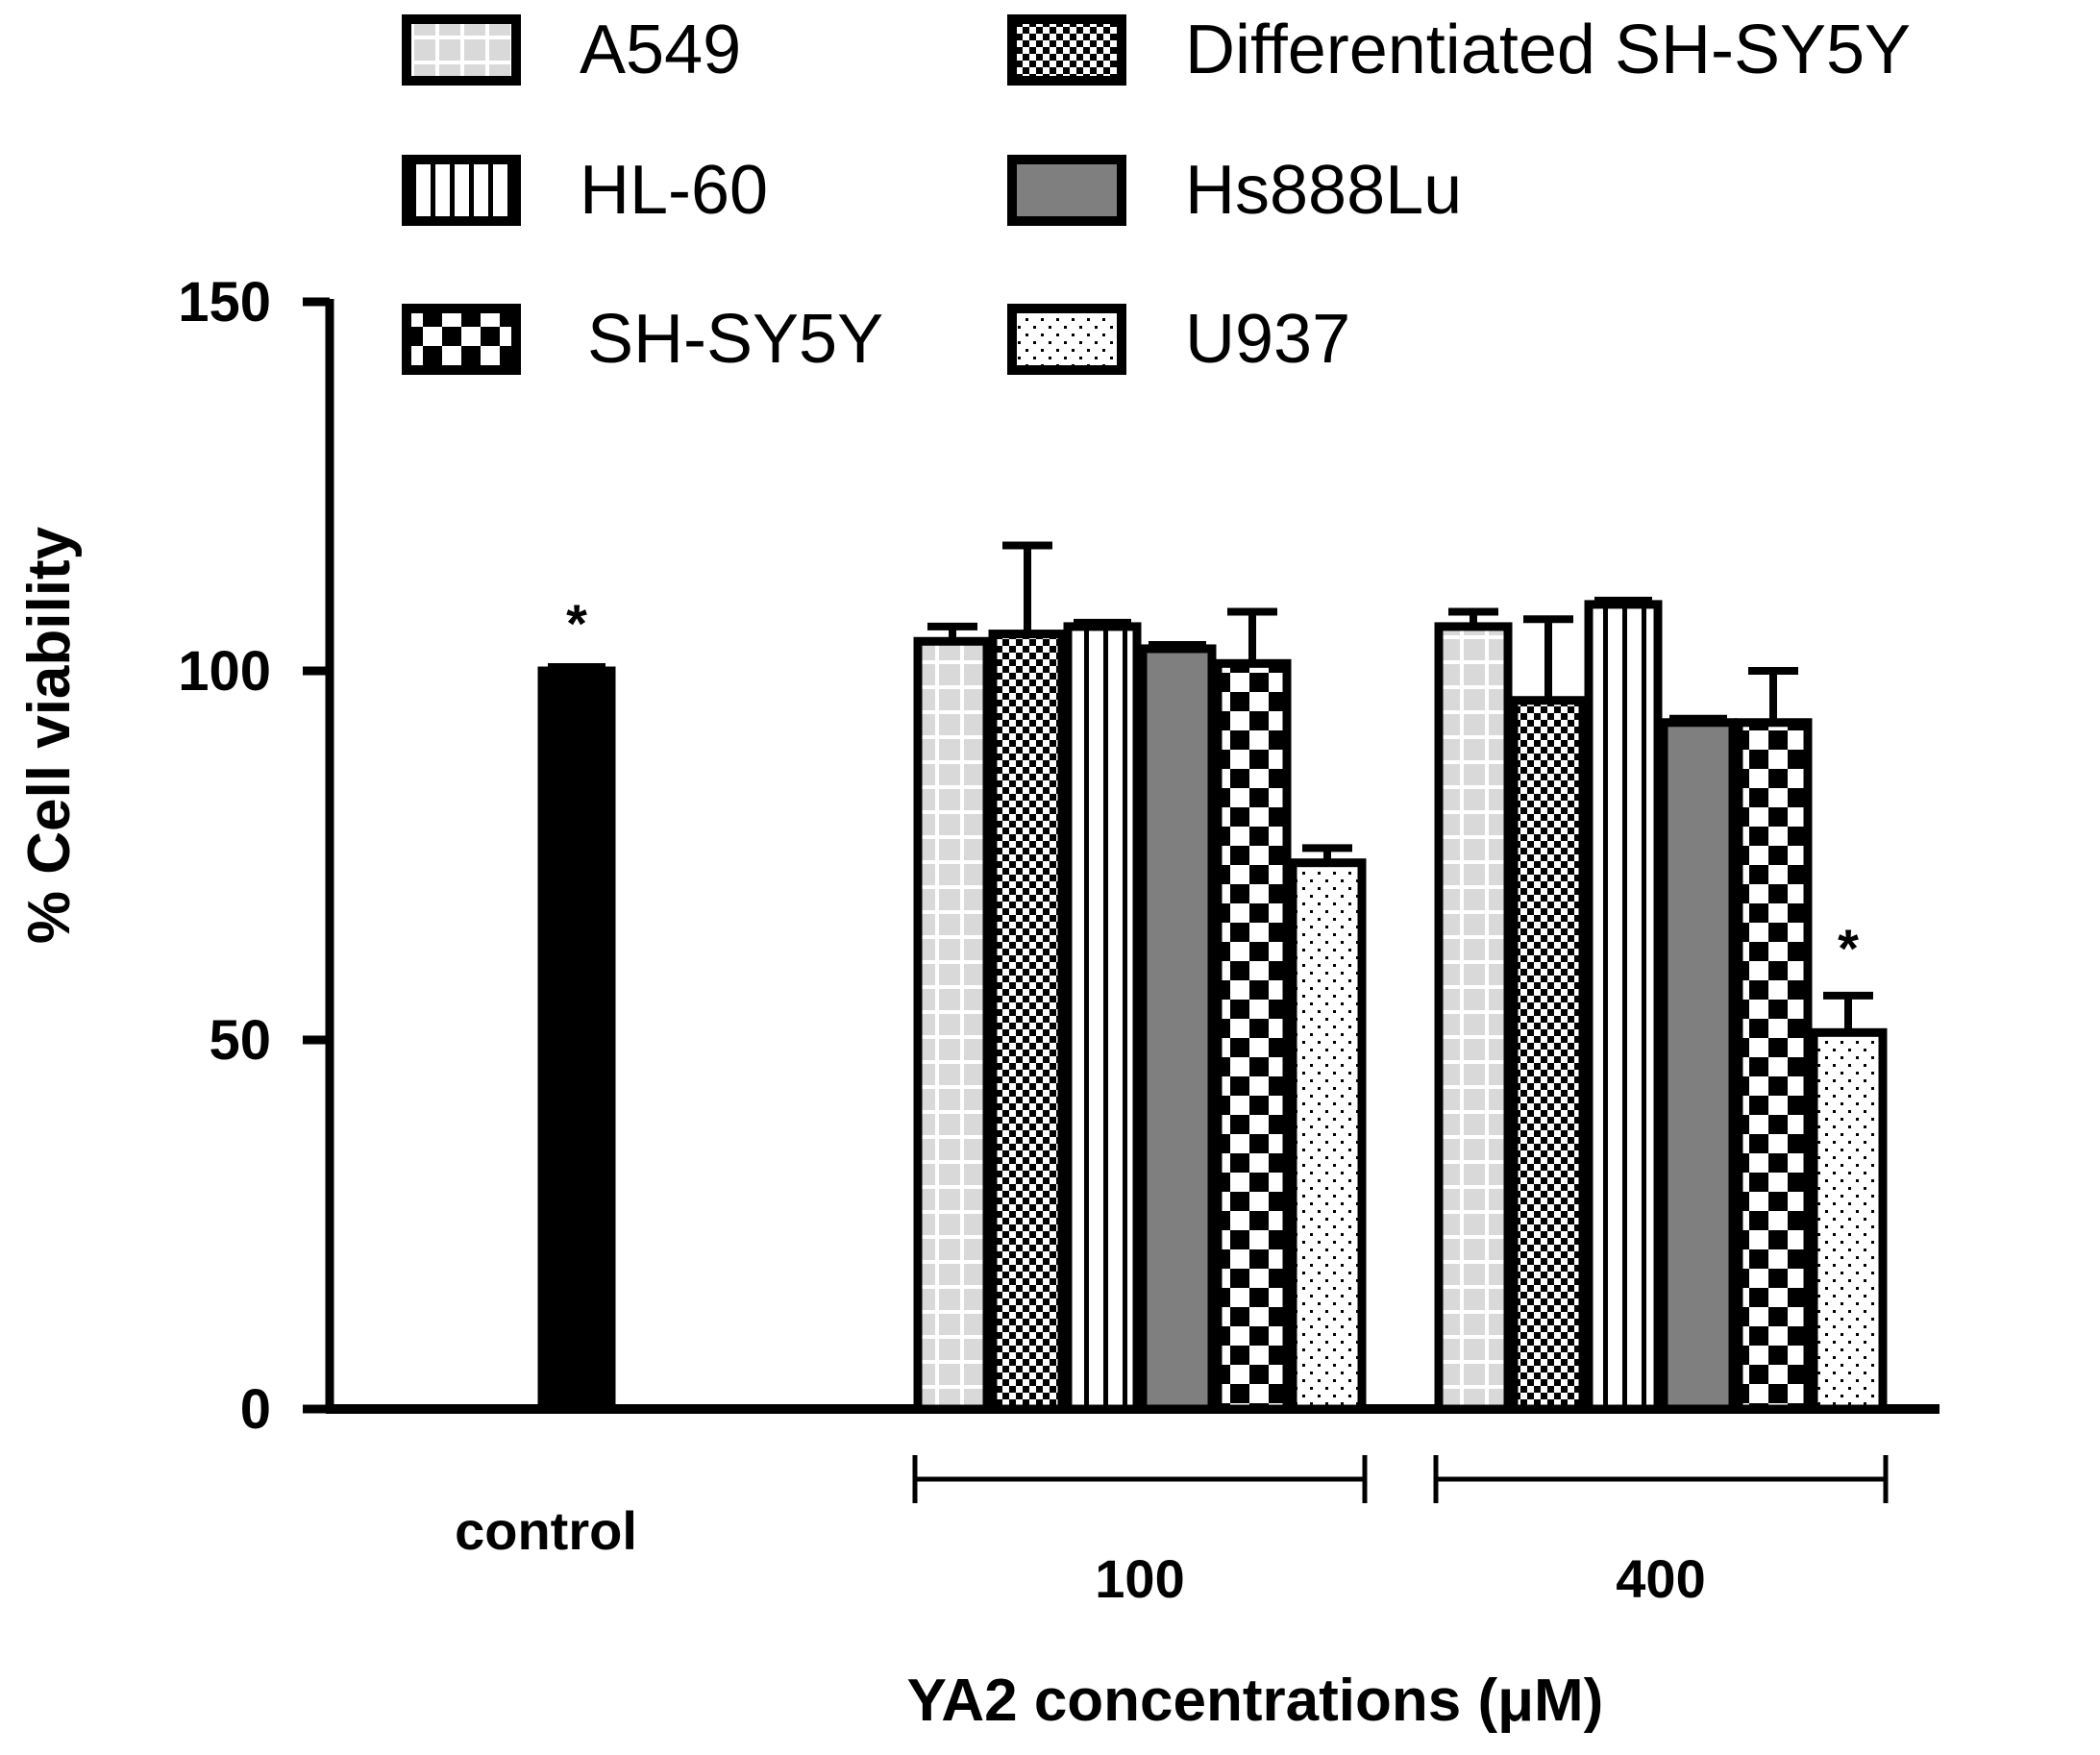 This screenshot has height=1755, width=2100. What do you see at coordinates (546, 1530) in the screenshot?
I see `x-category-label: control` at bounding box center [546, 1530].